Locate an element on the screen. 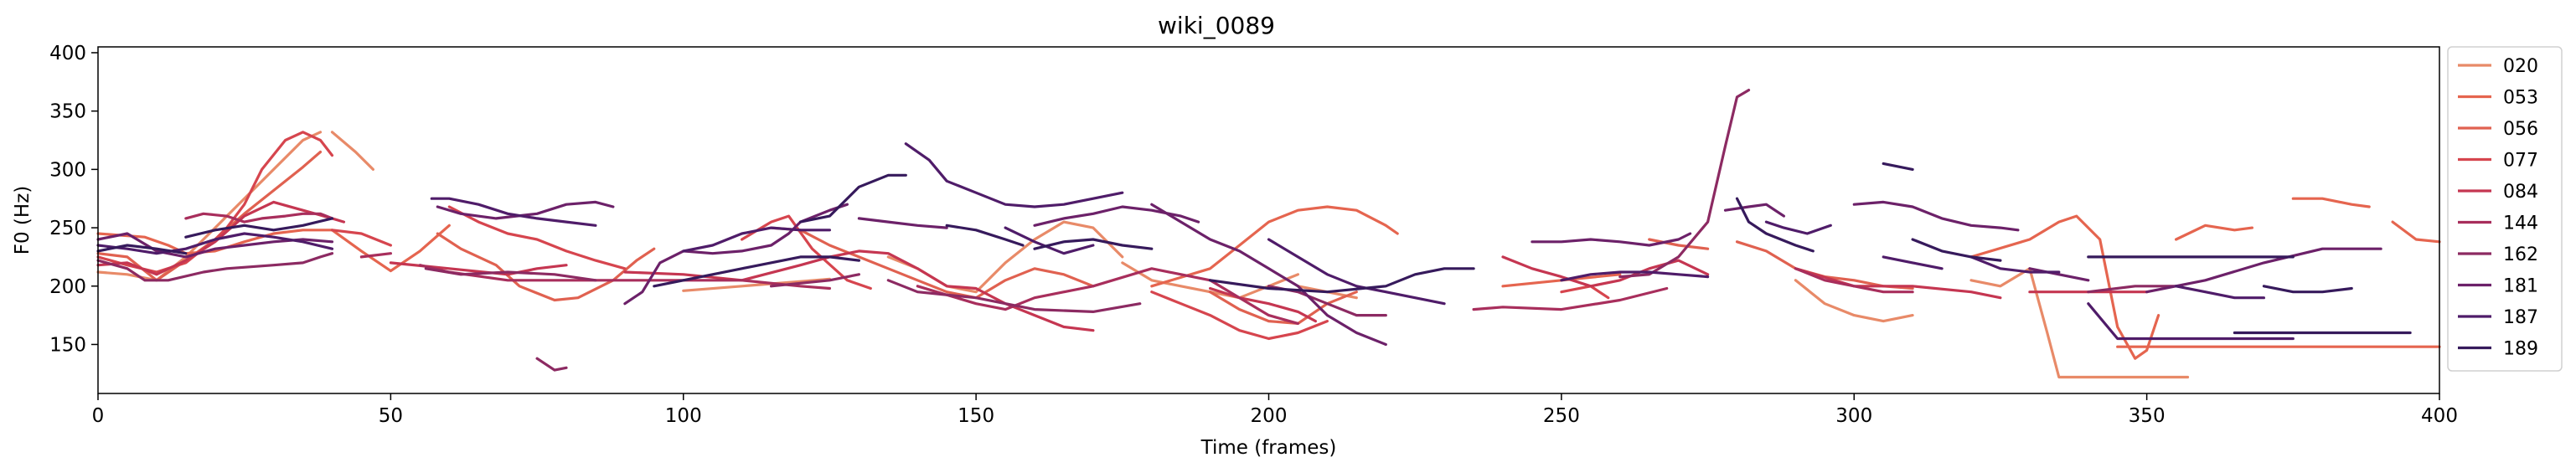 The image size is (2576, 473). x-tick-label: 0 is located at coordinates (98, 416).